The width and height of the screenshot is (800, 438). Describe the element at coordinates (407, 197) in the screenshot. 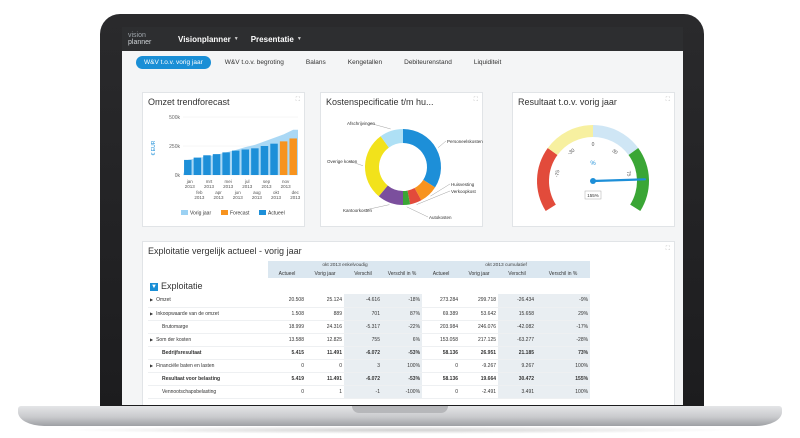

I see `slice-autokosten` at that location.